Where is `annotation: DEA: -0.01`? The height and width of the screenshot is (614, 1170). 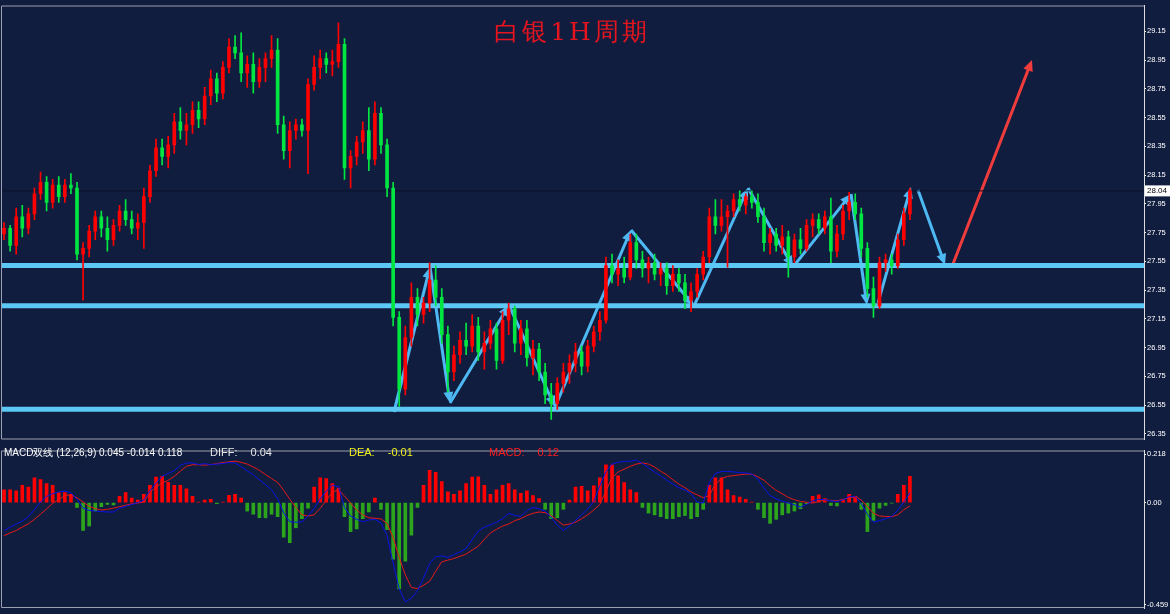
annotation: DEA: -0.01 is located at coordinates (381, 452).